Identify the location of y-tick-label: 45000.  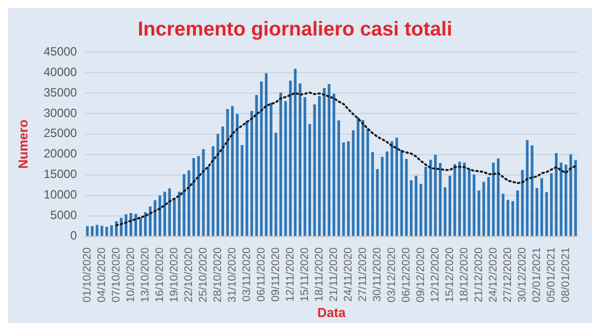
(61, 51).